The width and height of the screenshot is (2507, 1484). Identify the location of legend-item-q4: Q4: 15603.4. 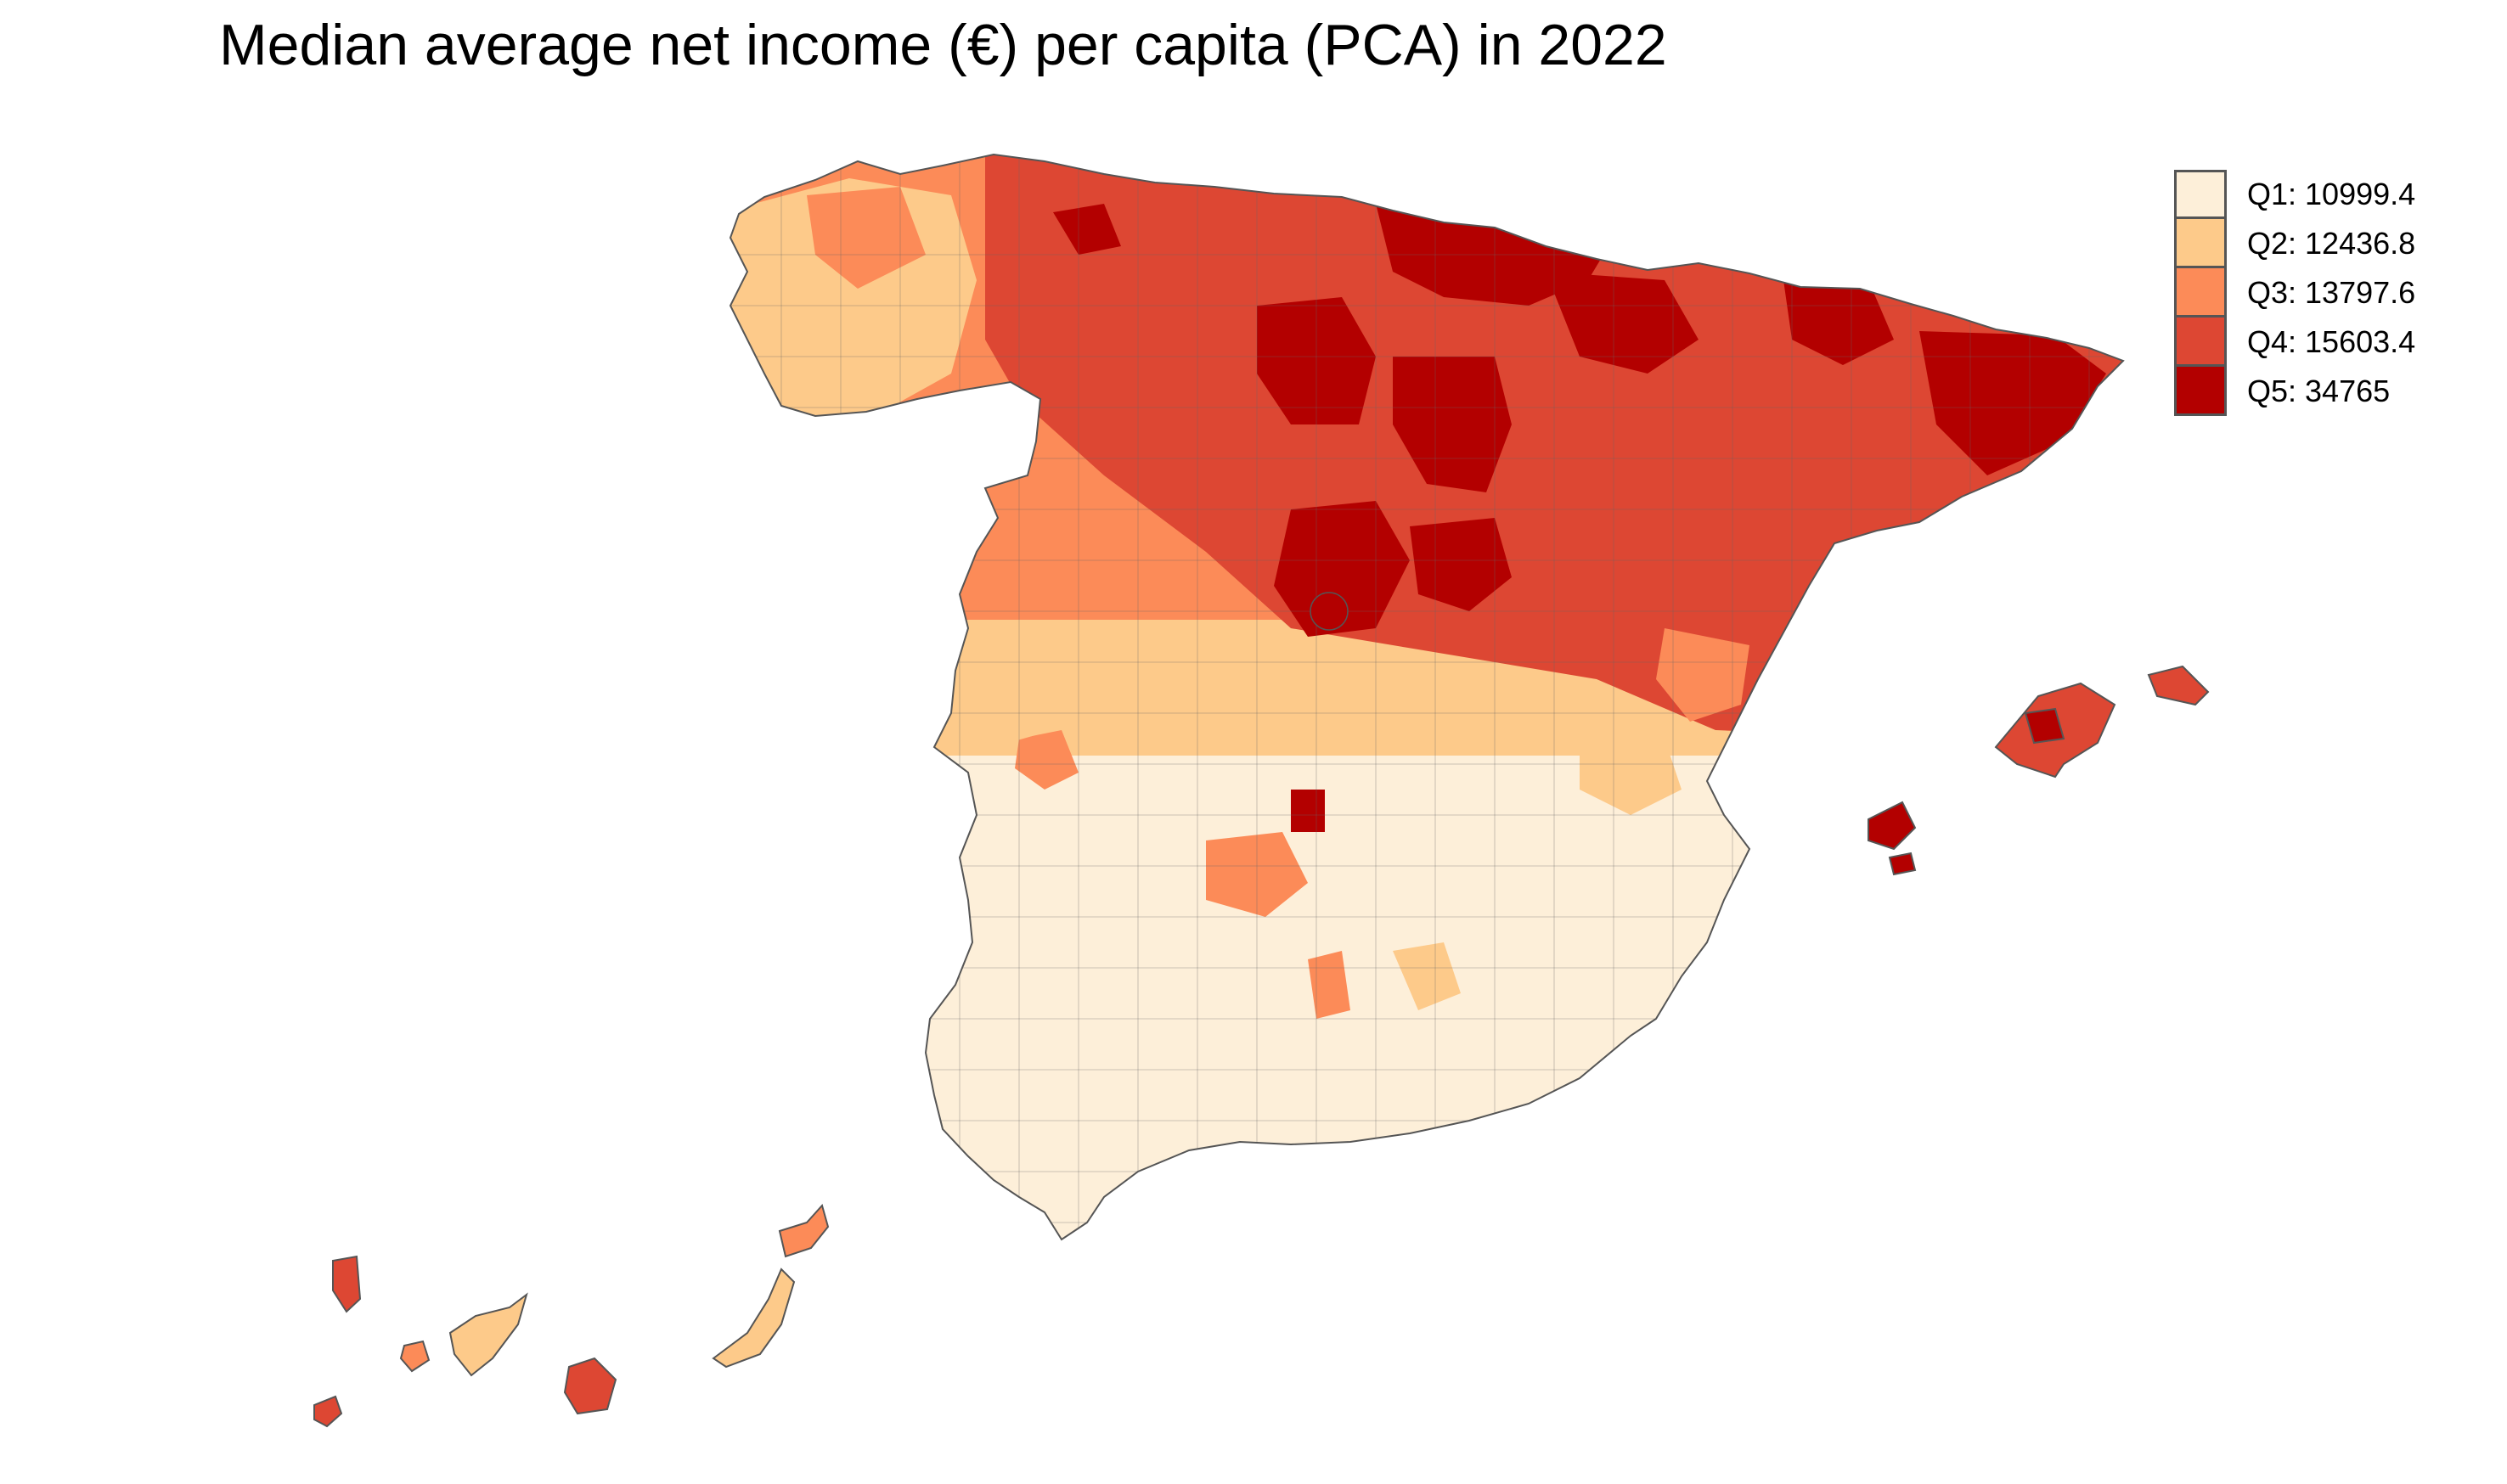
(2294, 342).